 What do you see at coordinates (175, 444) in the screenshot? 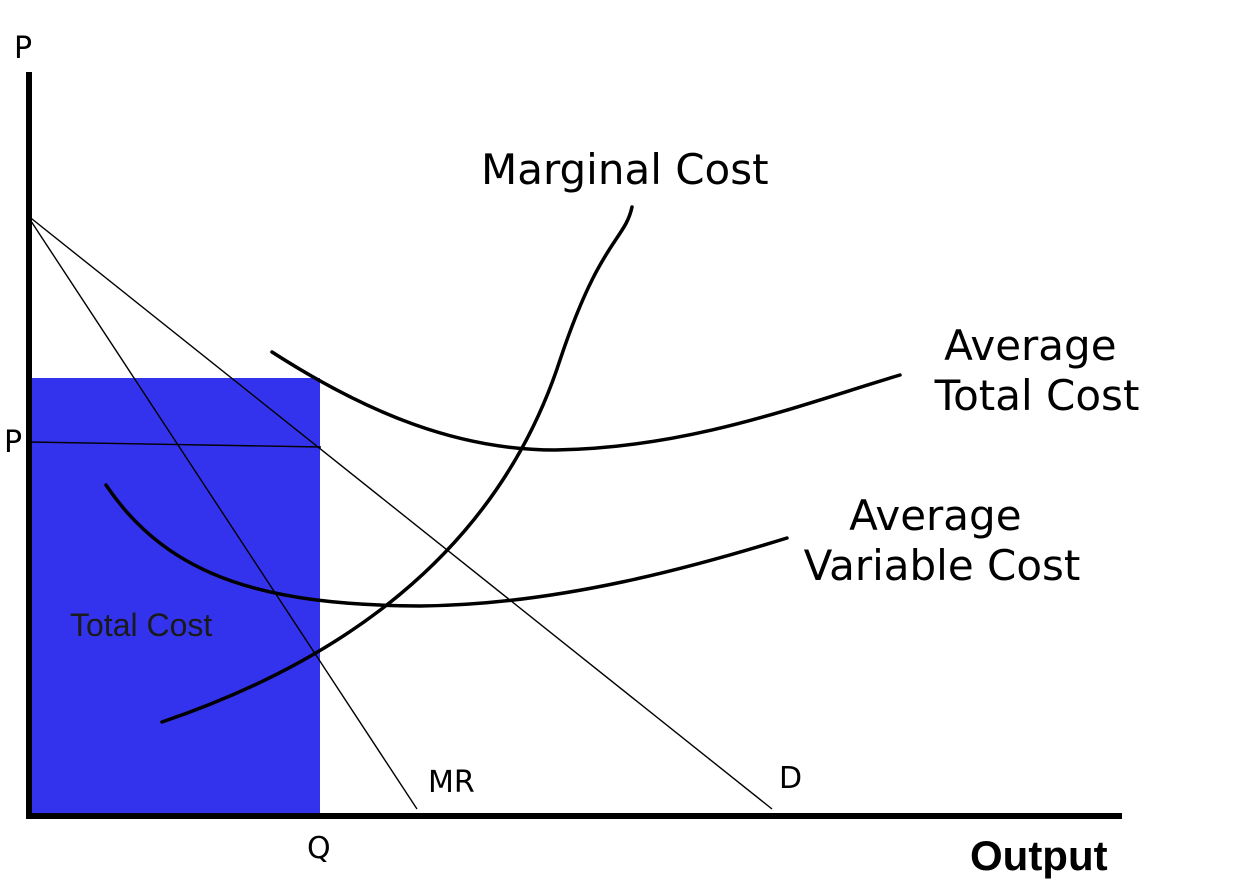
I see `price-line` at bounding box center [175, 444].